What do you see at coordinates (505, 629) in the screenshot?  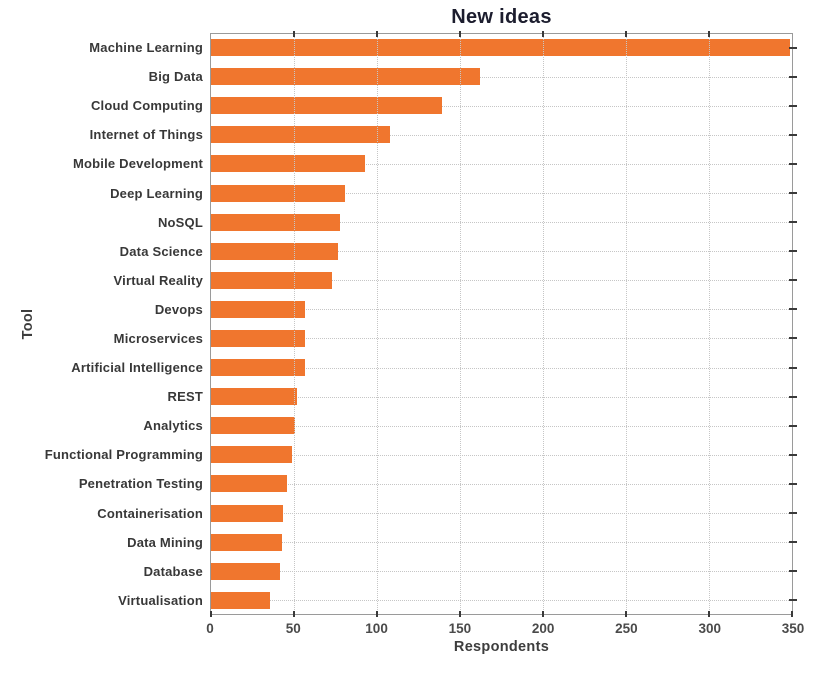 I see `x-tick-labels: 0 50 100 150 200 250 300 350` at bounding box center [505, 629].